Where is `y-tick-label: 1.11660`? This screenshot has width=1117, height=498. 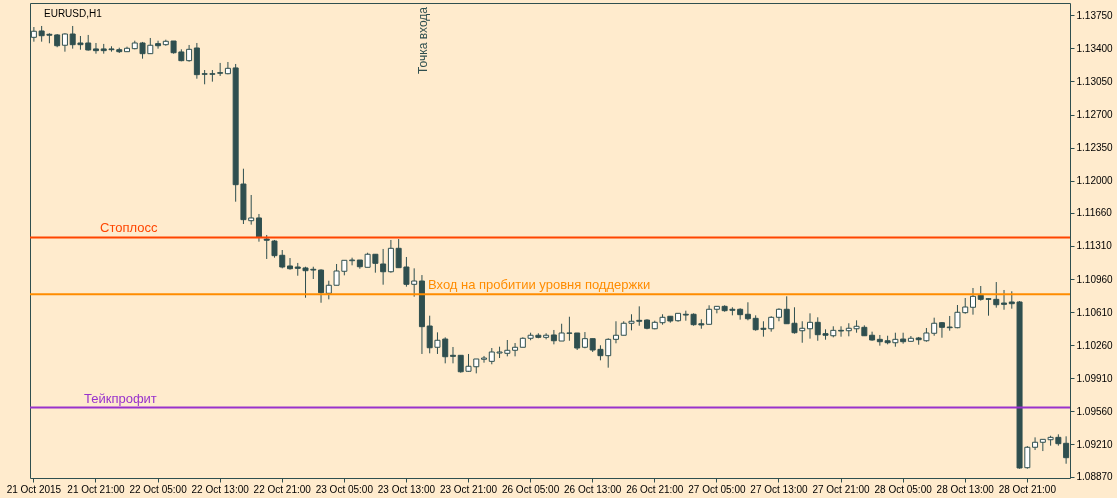 y-tick-label: 1.11660 is located at coordinates (1094, 213).